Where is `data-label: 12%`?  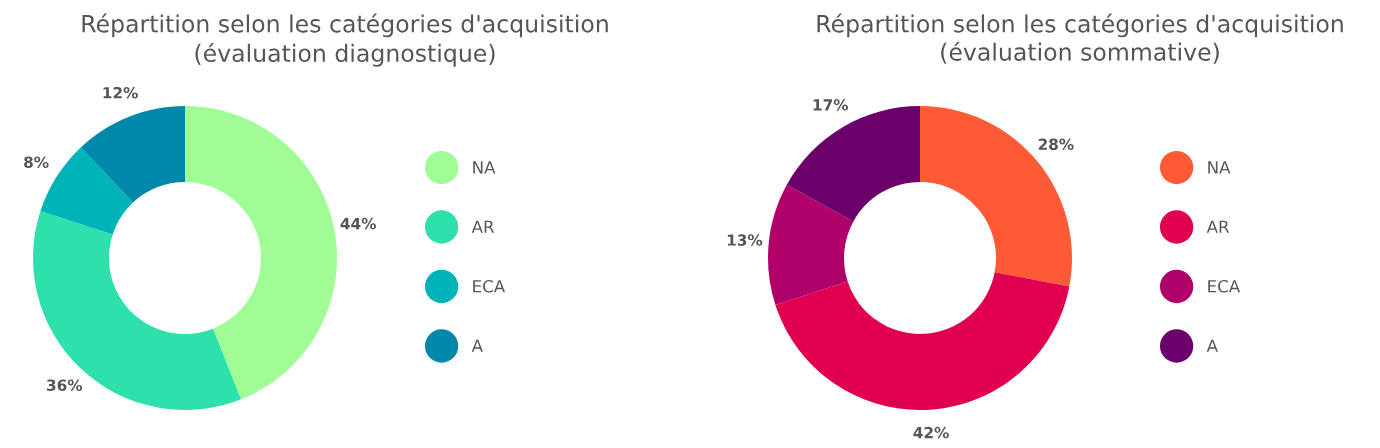 data-label: 12% is located at coordinates (120, 92).